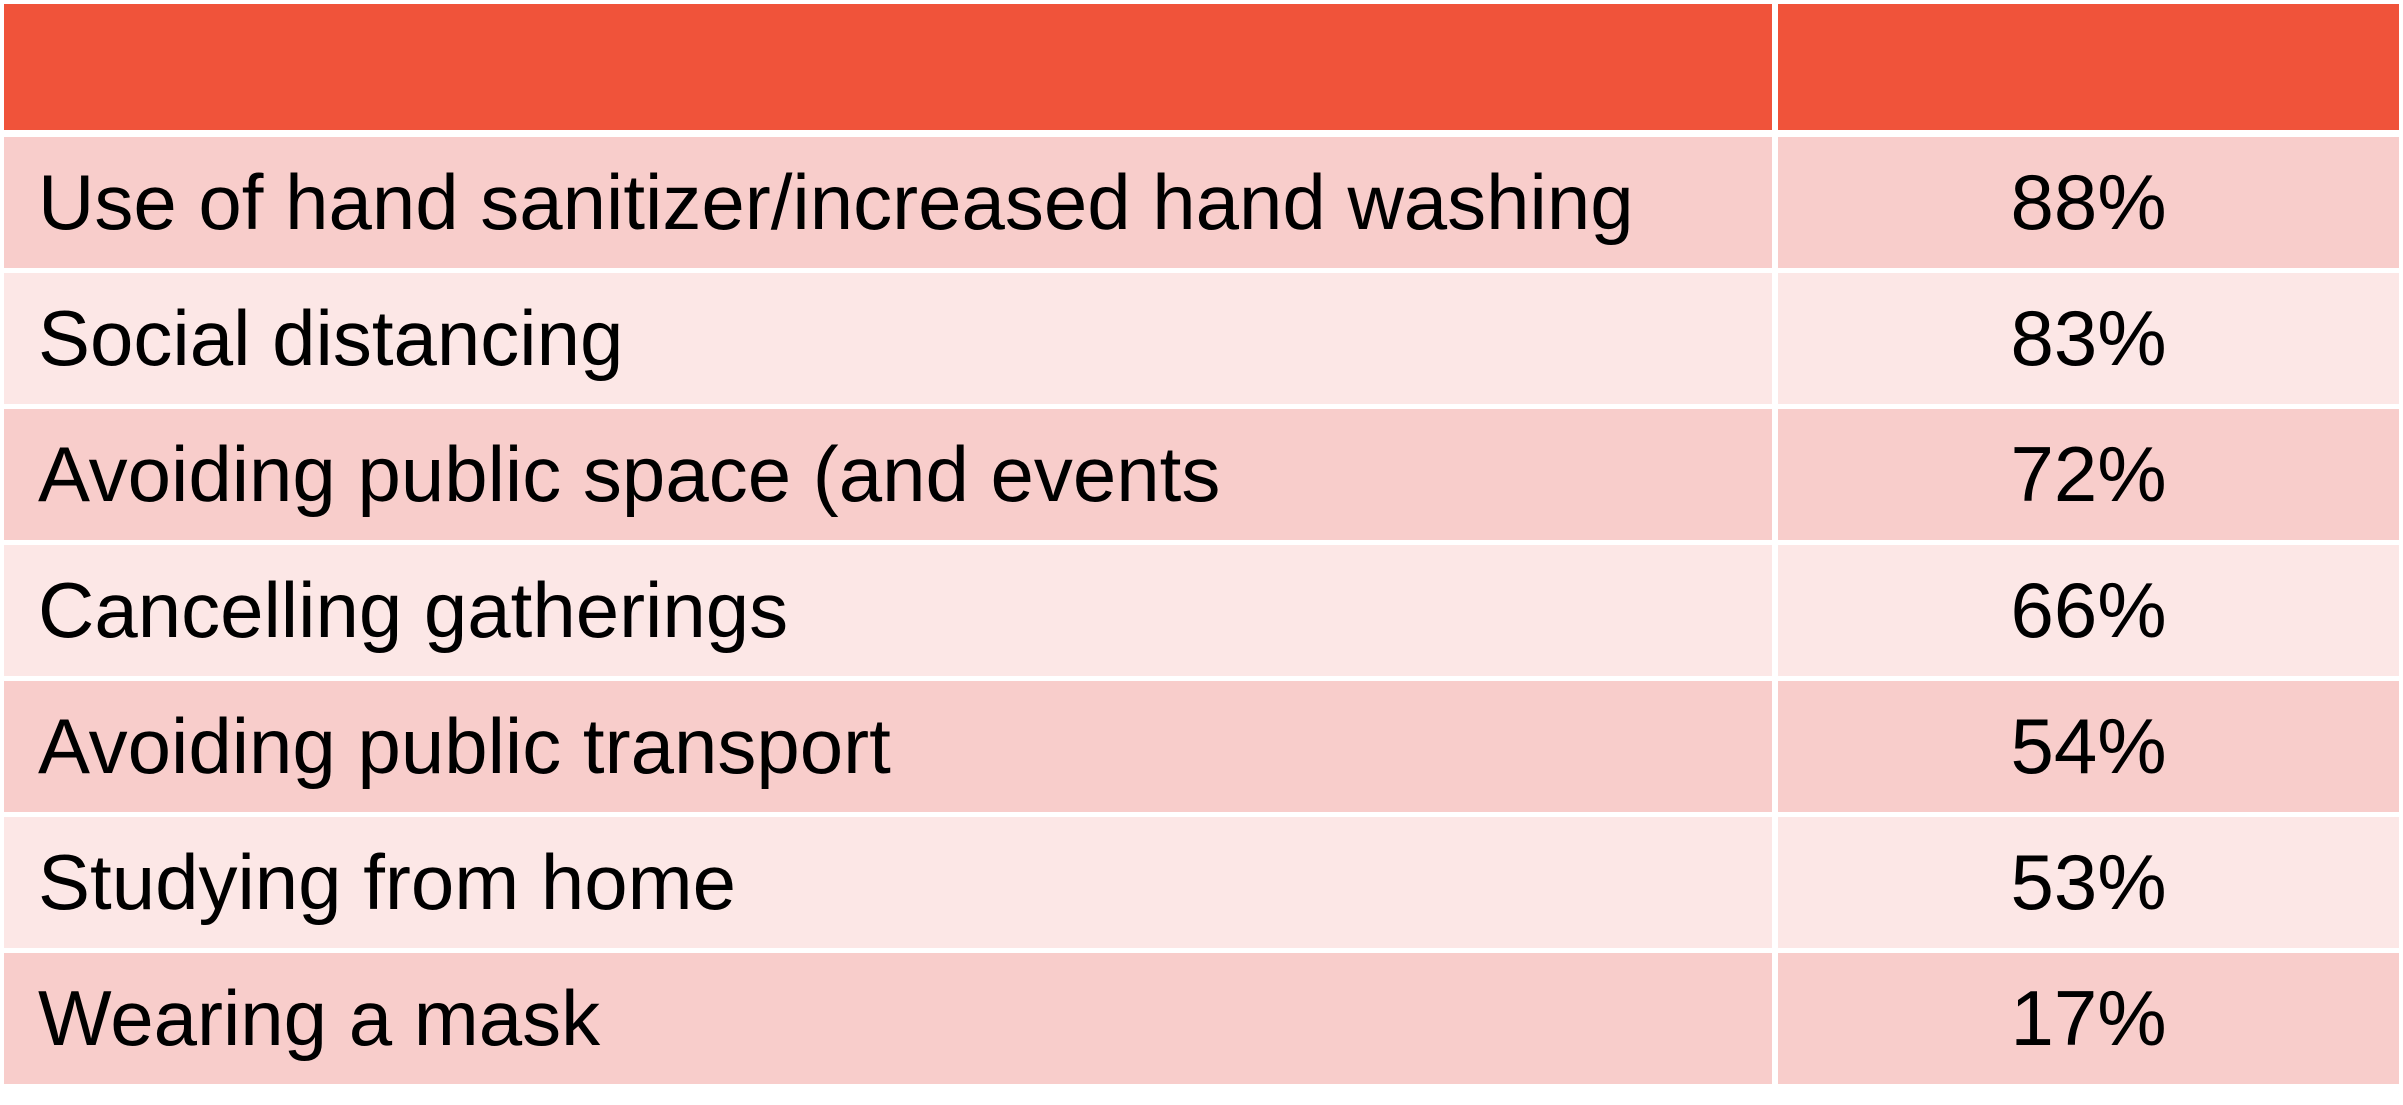 The width and height of the screenshot is (2403, 1105). Describe the element at coordinates (888, 67) in the screenshot. I see `table-header-label` at that location.